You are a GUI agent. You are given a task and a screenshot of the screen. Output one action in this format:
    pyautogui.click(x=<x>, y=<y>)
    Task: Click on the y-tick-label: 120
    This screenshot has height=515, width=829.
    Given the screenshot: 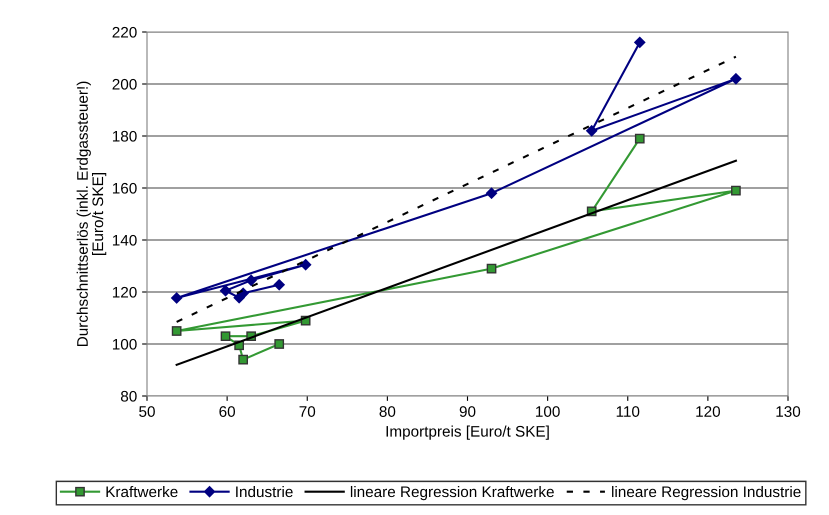 What is the action you would take?
    pyautogui.click(x=124, y=292)
    